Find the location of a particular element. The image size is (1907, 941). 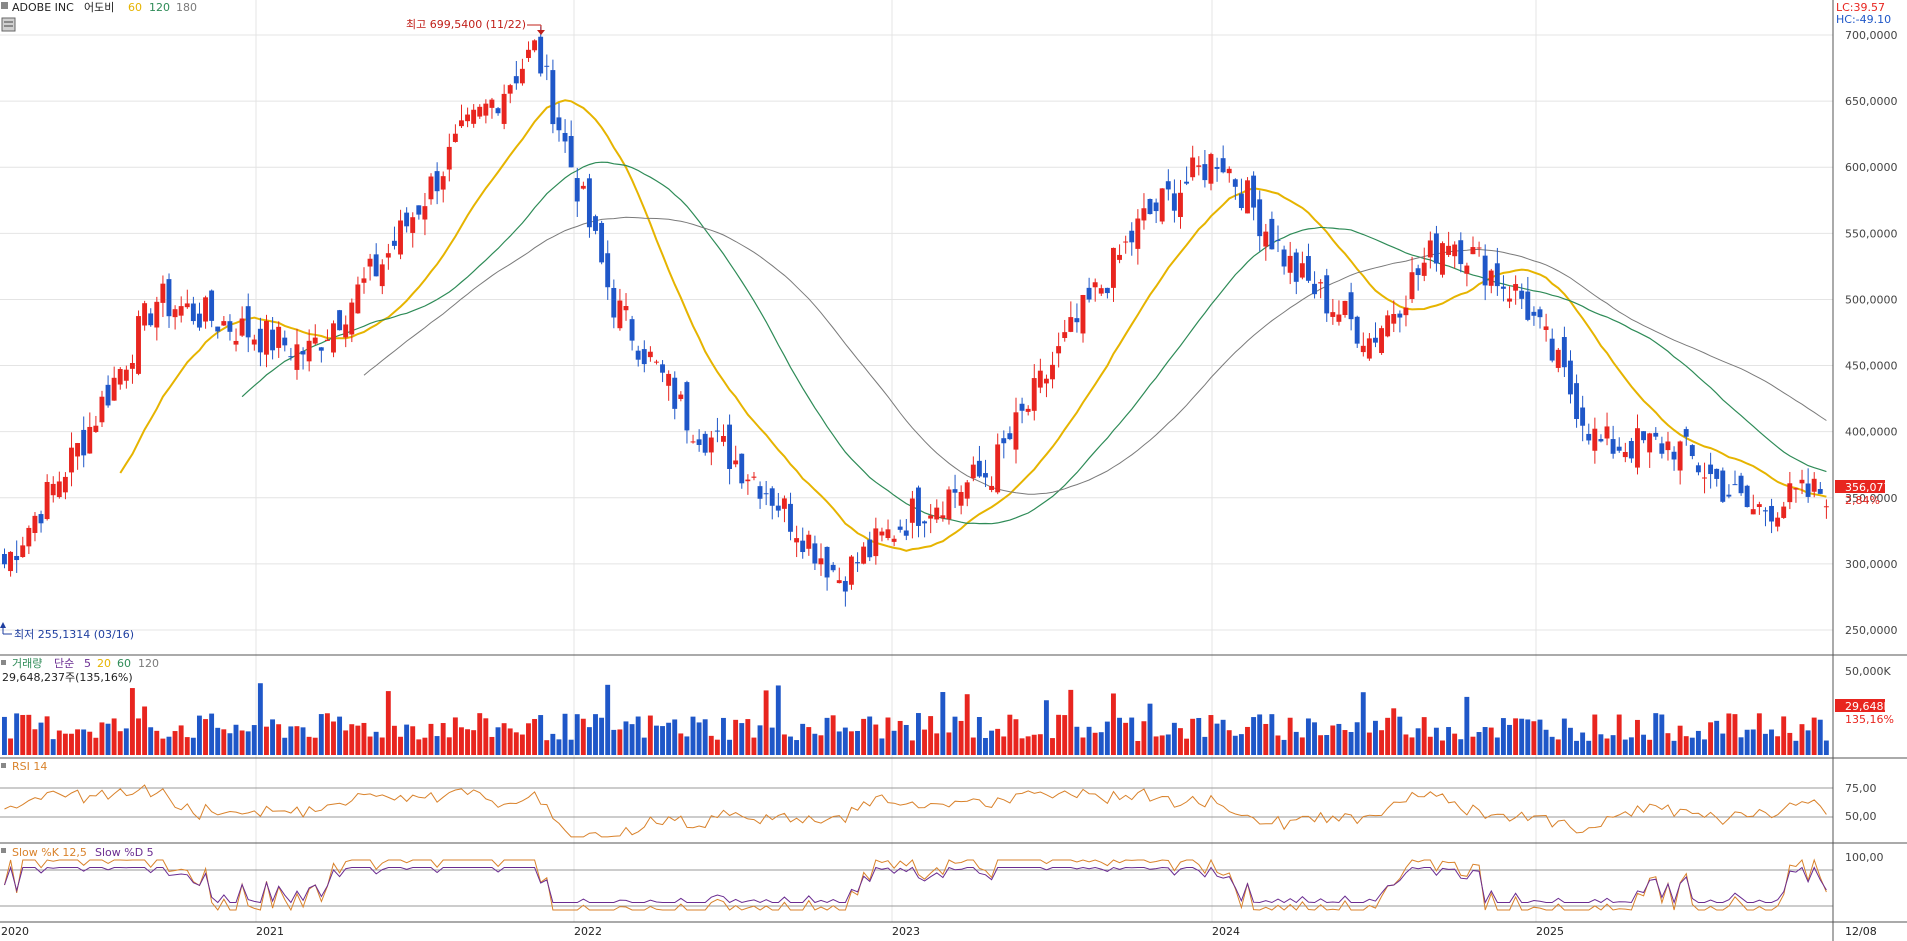

ma180-label: 180 is located at coordinates (186, 7).